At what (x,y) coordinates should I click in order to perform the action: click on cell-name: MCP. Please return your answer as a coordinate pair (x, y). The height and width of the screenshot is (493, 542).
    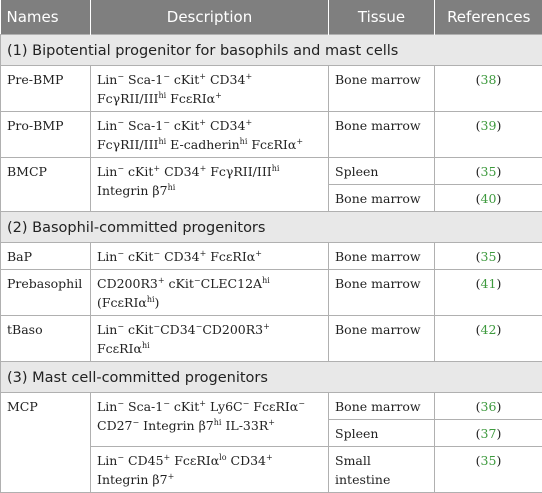
    Looking at the image, I should click on (46, 443).